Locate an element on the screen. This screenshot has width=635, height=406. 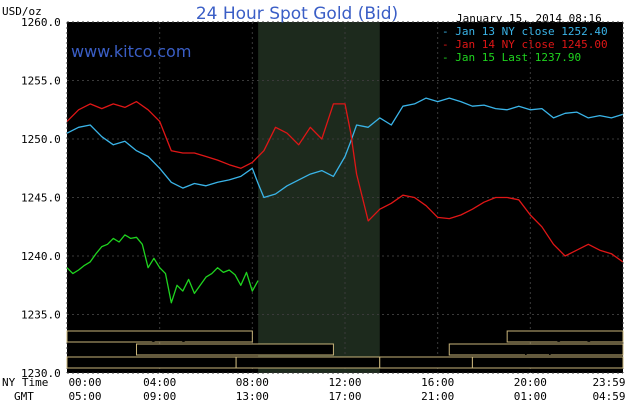
x-tick-label-gmt: 17:00 is located at coordinates (344, 396).